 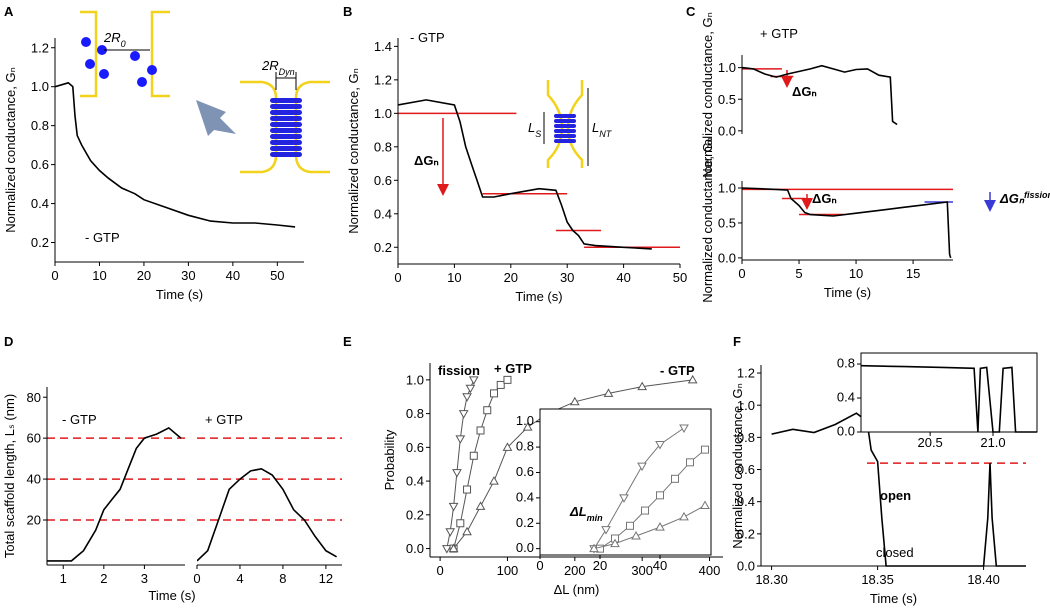 I want to click on x-tick-label: 10, so click(x=99, y=275).